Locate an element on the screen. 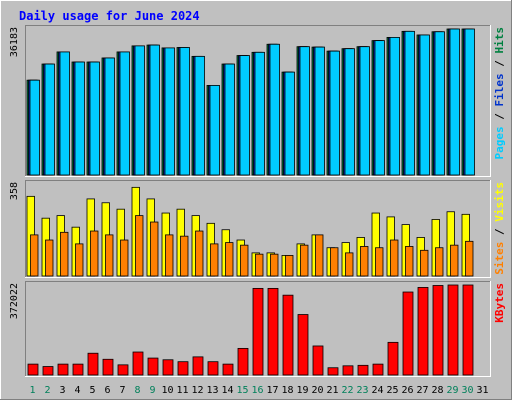  hits-axis-label: Pages / Files / Hits is located at coordinates (499, 93).